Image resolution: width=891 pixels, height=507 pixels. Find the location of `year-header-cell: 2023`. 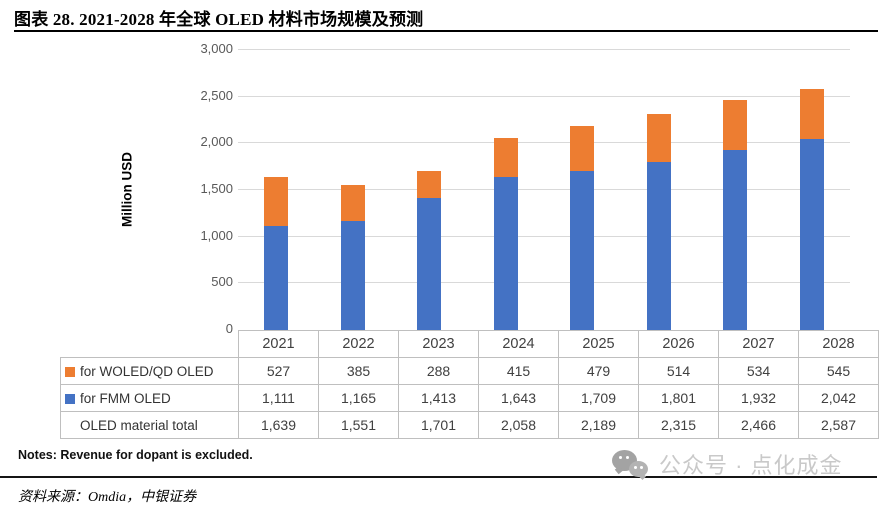

year-header-cell: 2023 is located at coordinates (438, 344).